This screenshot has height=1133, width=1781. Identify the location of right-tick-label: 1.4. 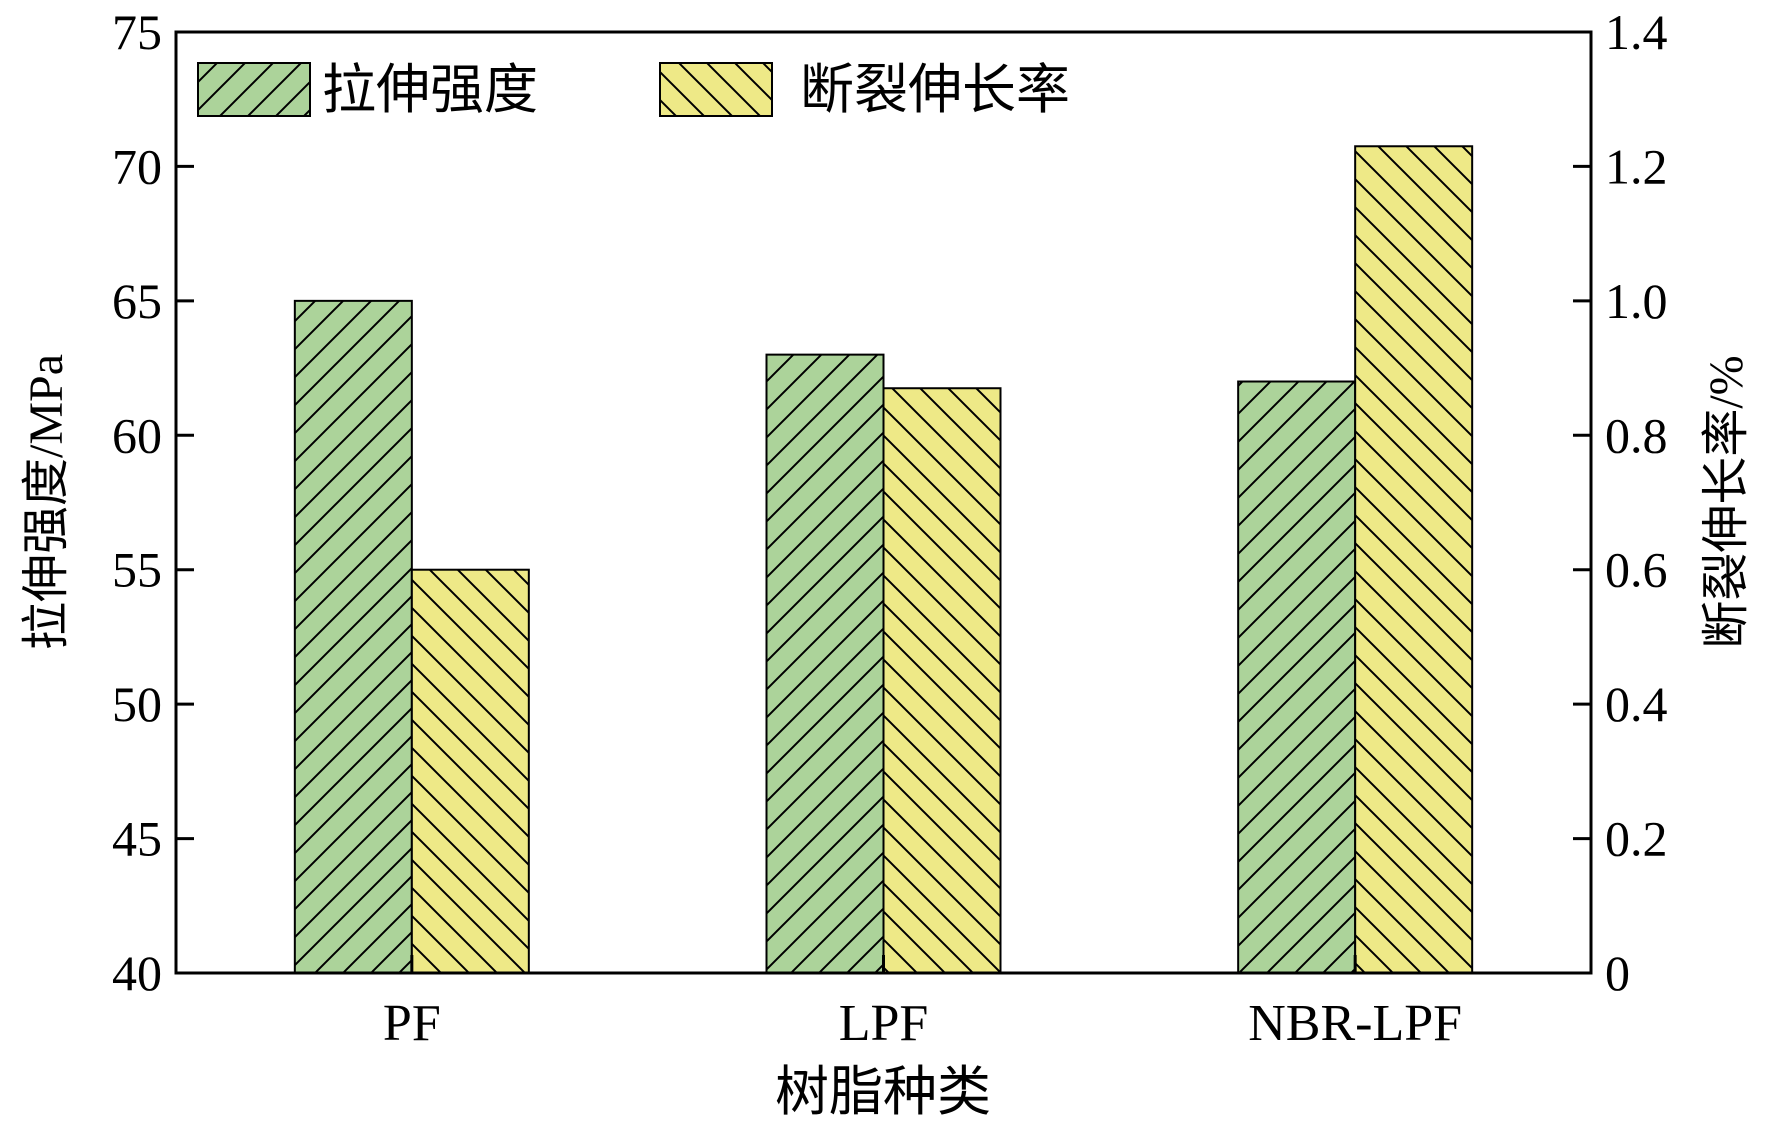
(1636, 32).